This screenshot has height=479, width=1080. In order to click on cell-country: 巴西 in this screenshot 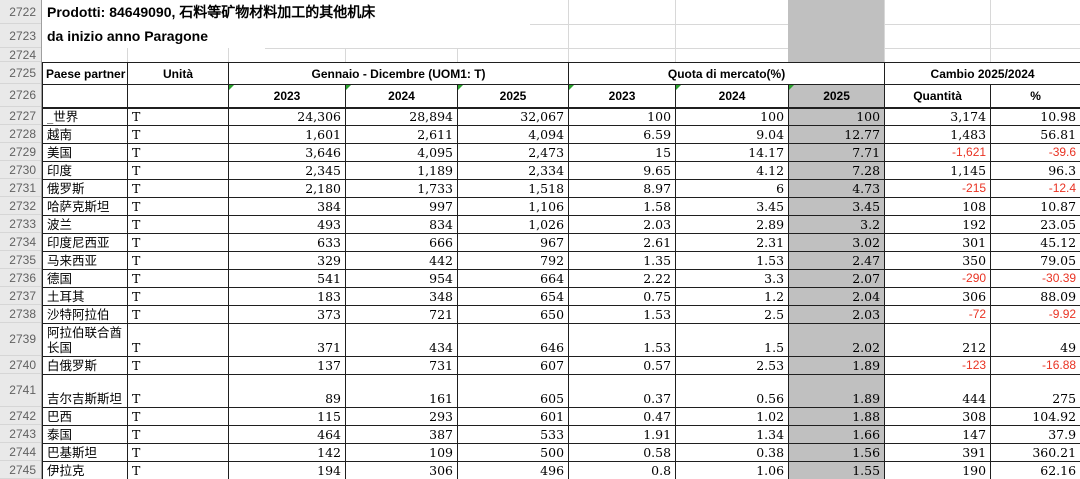, I will do `click(85, 416)`.